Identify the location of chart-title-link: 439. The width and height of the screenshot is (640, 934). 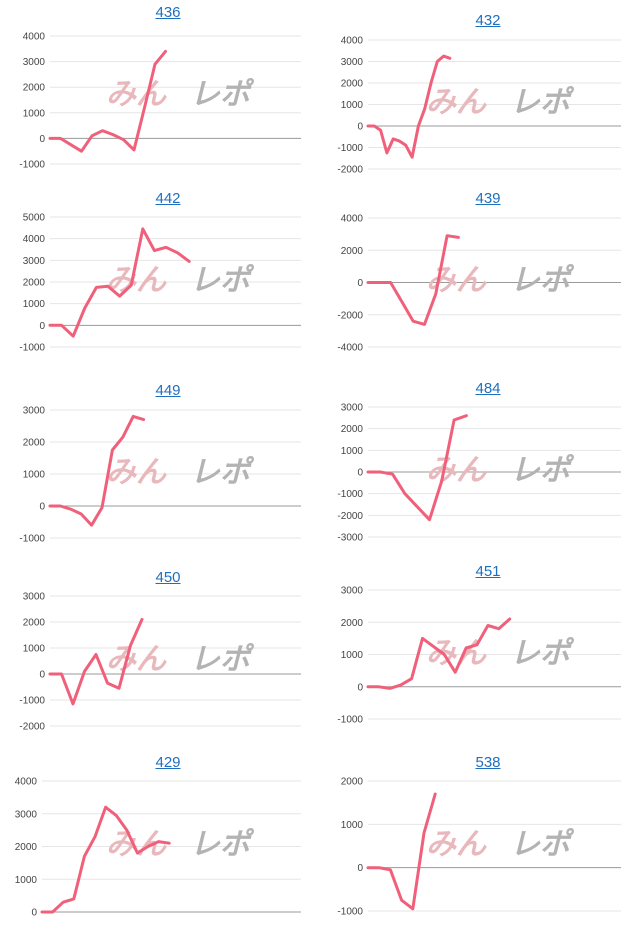
(488, 198).